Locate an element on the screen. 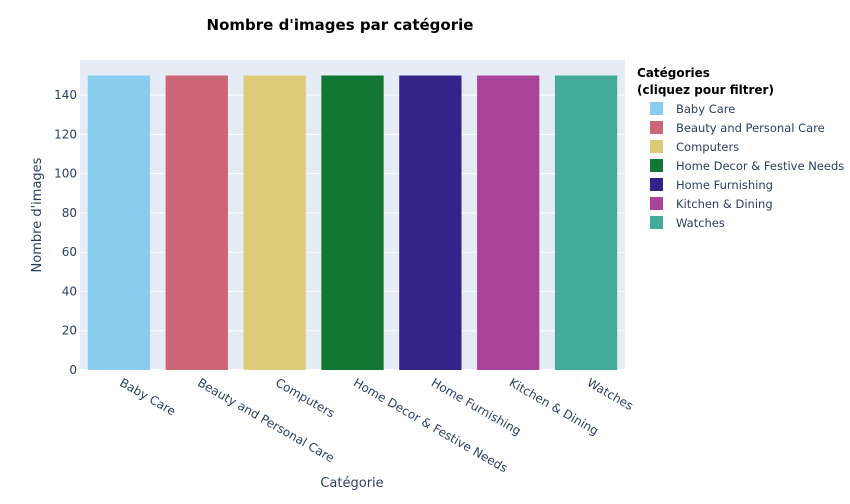 This screenshot has height=504, width=850. legend-subtitle: (cliquez pour filtrer) is located at coordinates (705, 90).